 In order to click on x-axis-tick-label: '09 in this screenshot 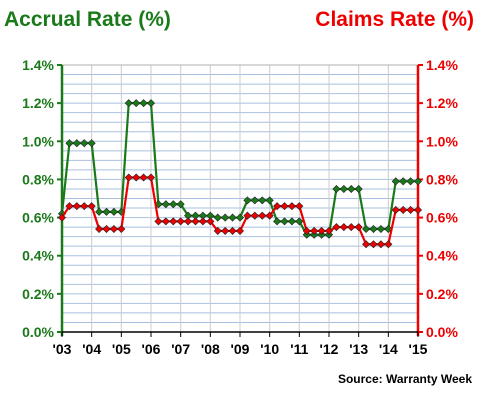, I will do `click(240, 349)`.